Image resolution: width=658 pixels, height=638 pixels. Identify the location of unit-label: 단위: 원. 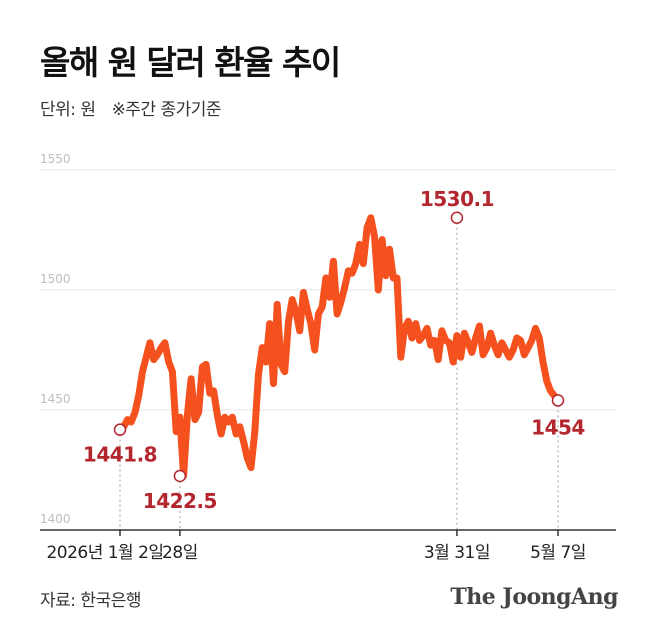
(68, 110).